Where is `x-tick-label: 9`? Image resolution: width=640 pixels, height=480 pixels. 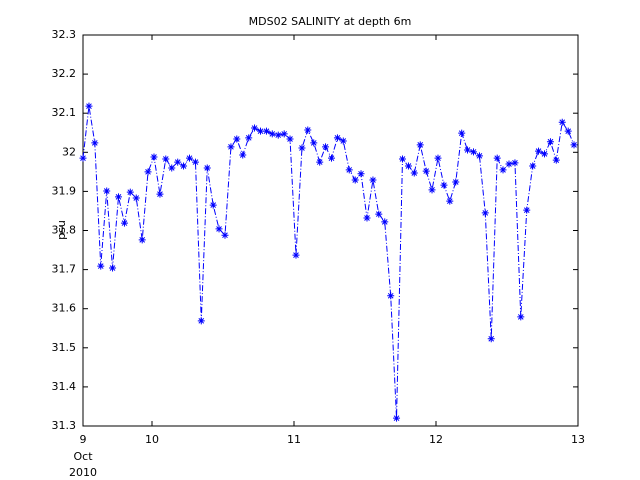
x-tick-label: 9 is located at coordinates (83, 439).